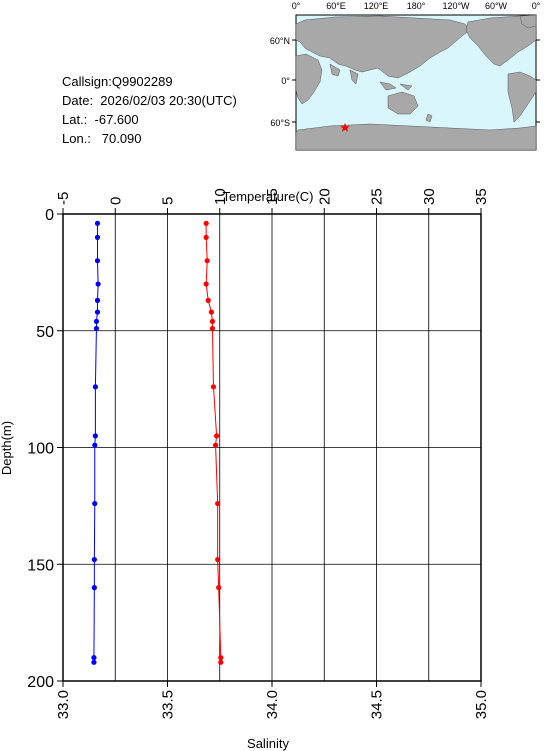 The height and width of the screenshot is (751, 553). What do you see at coordinates (496, 6) in the screenshot?
I see `map-lon-tick: 60°W` at bounding box center [496, 6].